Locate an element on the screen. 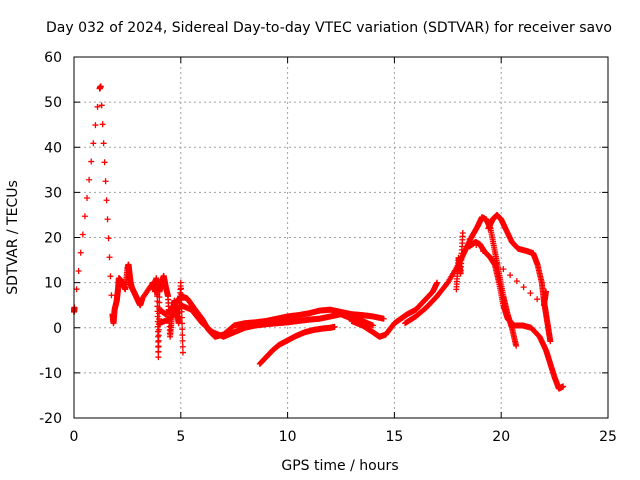  y-tick-label: 20 is located at coordinates (53, 239).